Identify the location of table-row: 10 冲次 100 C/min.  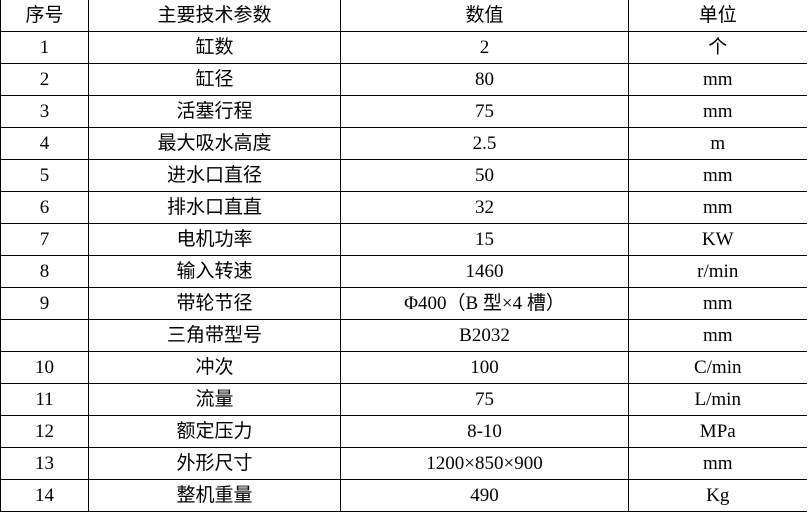
(403, 367).